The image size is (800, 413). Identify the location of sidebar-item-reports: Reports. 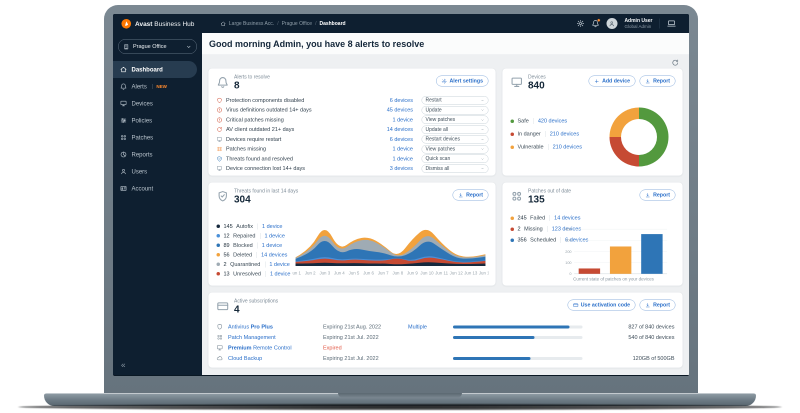
(155, 154).